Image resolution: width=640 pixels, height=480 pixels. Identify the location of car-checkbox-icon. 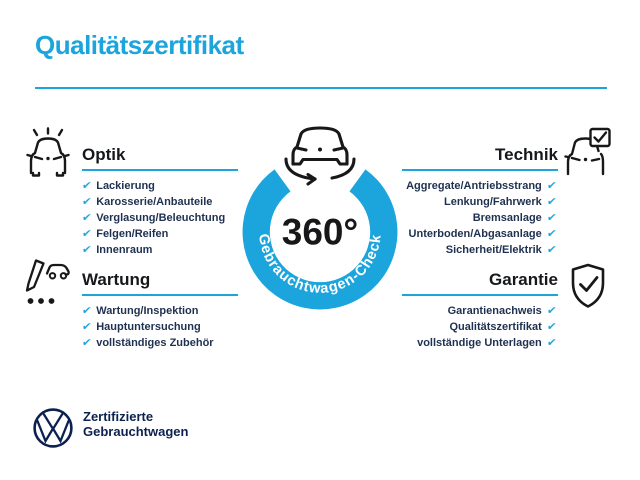
(588, 152).